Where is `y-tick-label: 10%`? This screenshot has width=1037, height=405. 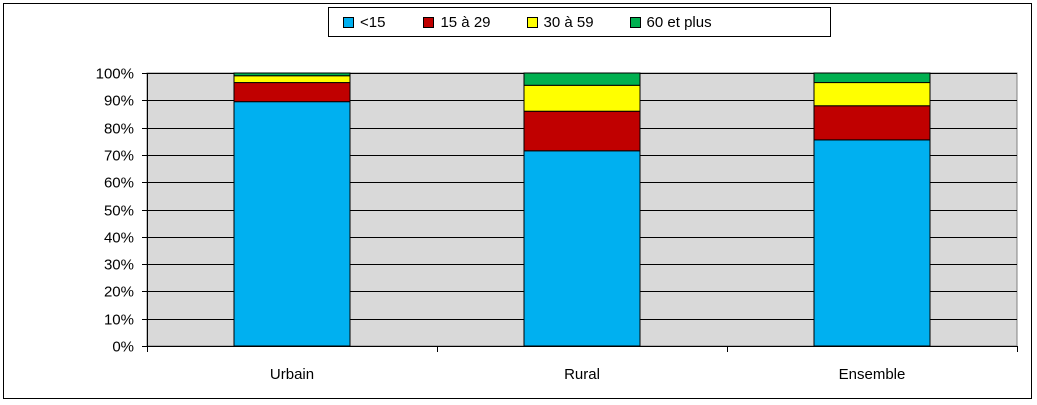 y-tick-label: 10% is located at coordinates (119, 320).